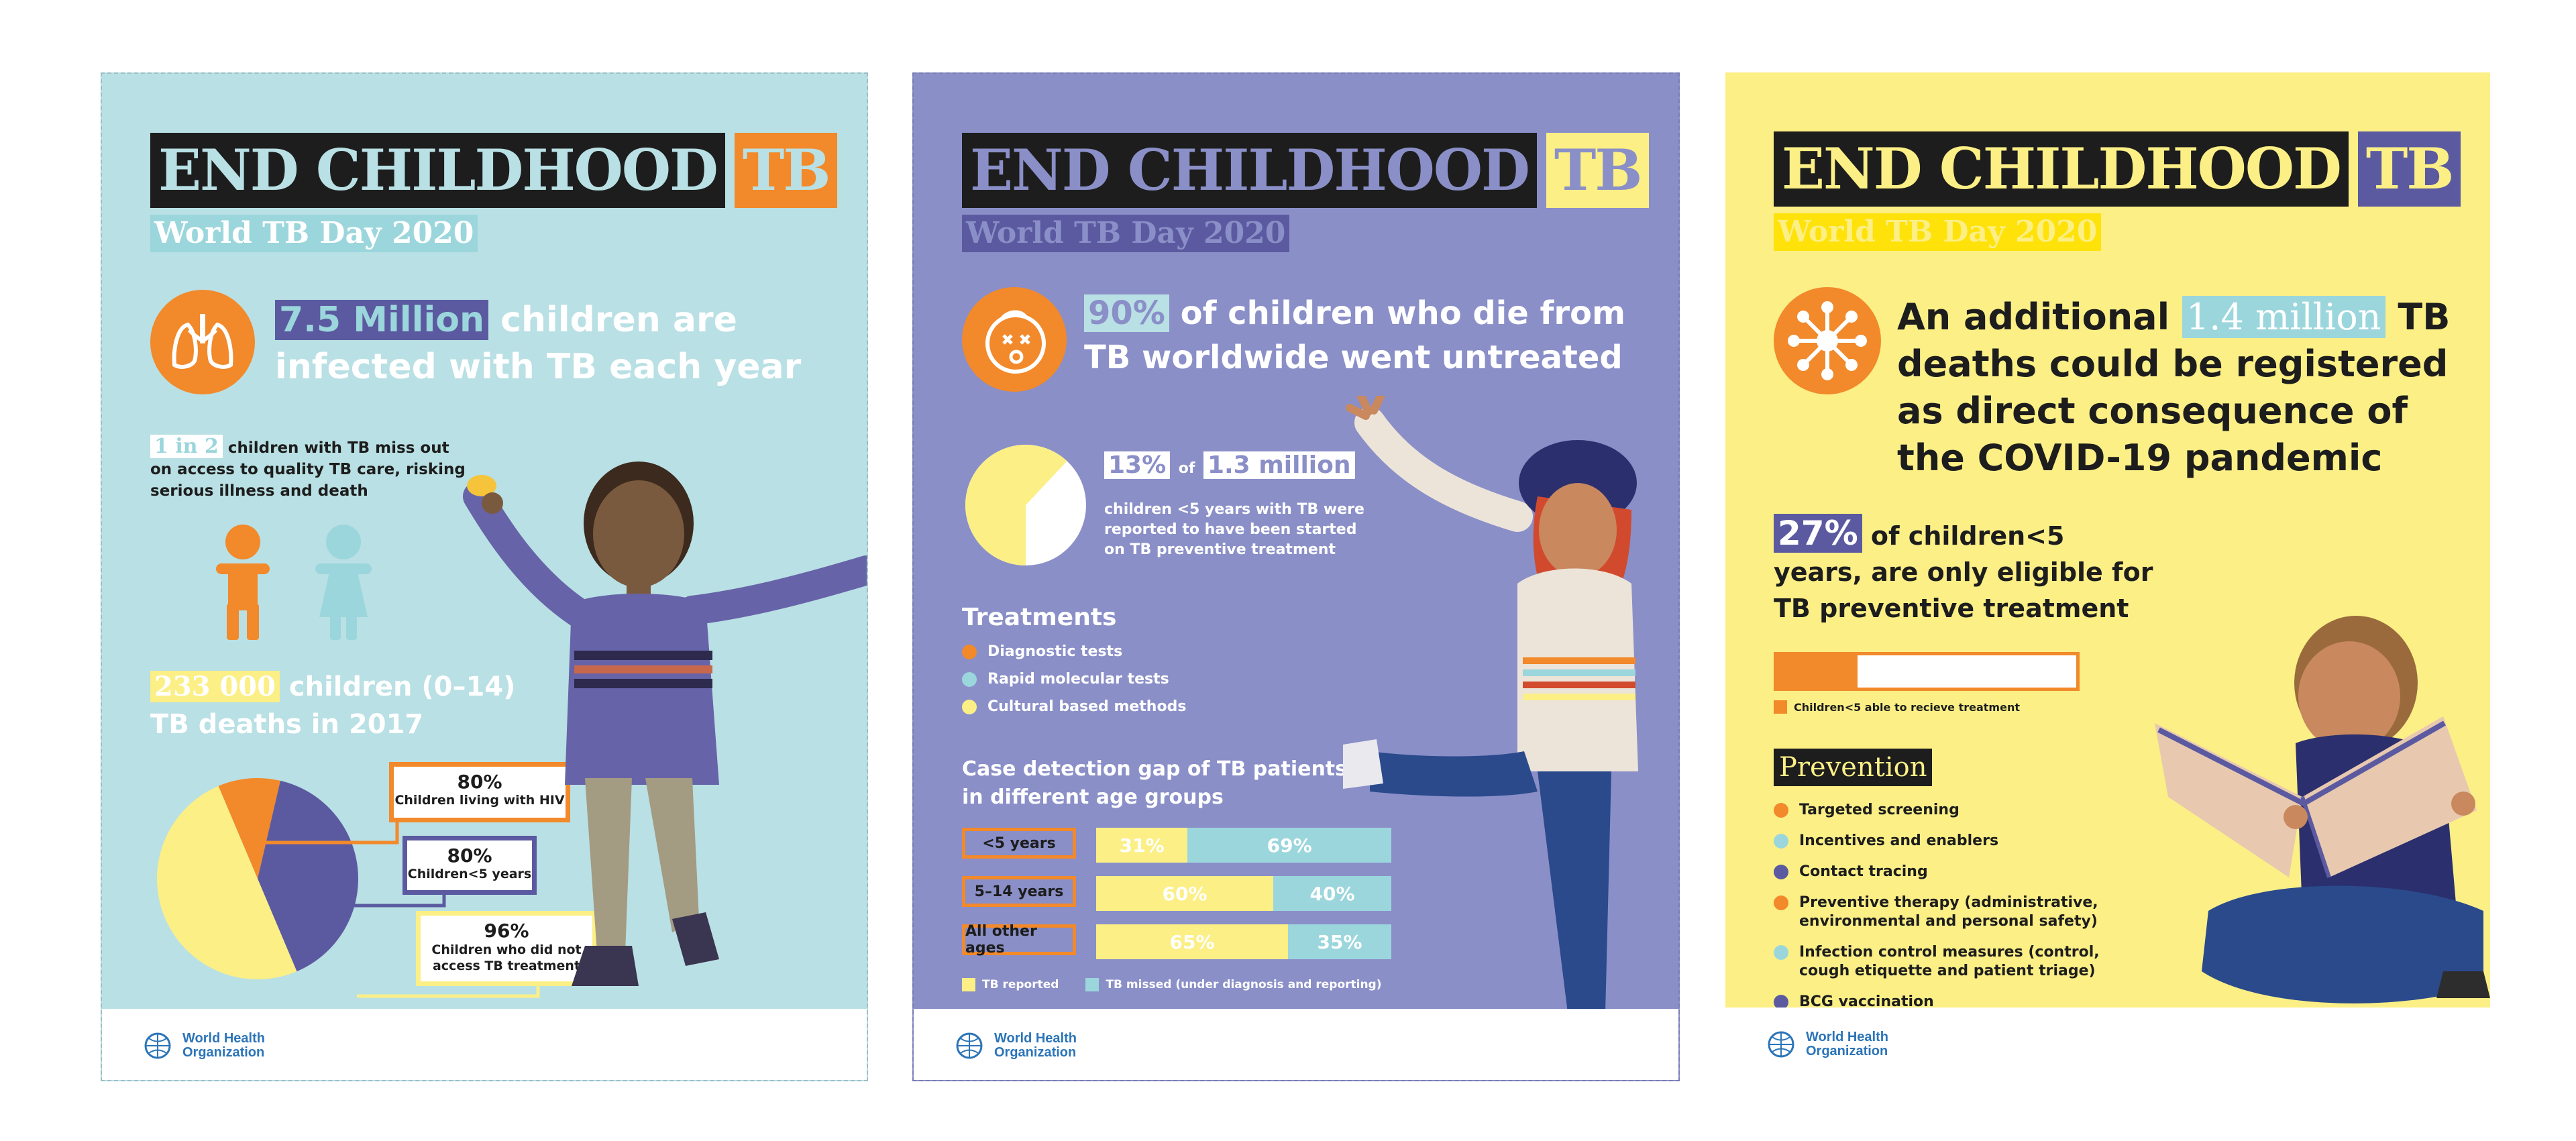 This screenshot has width=2576, height=1141. Describe the element at coordinates (1866, 1001) in the screenshot. I see `prevention-label: BCG vaccination` at that location.